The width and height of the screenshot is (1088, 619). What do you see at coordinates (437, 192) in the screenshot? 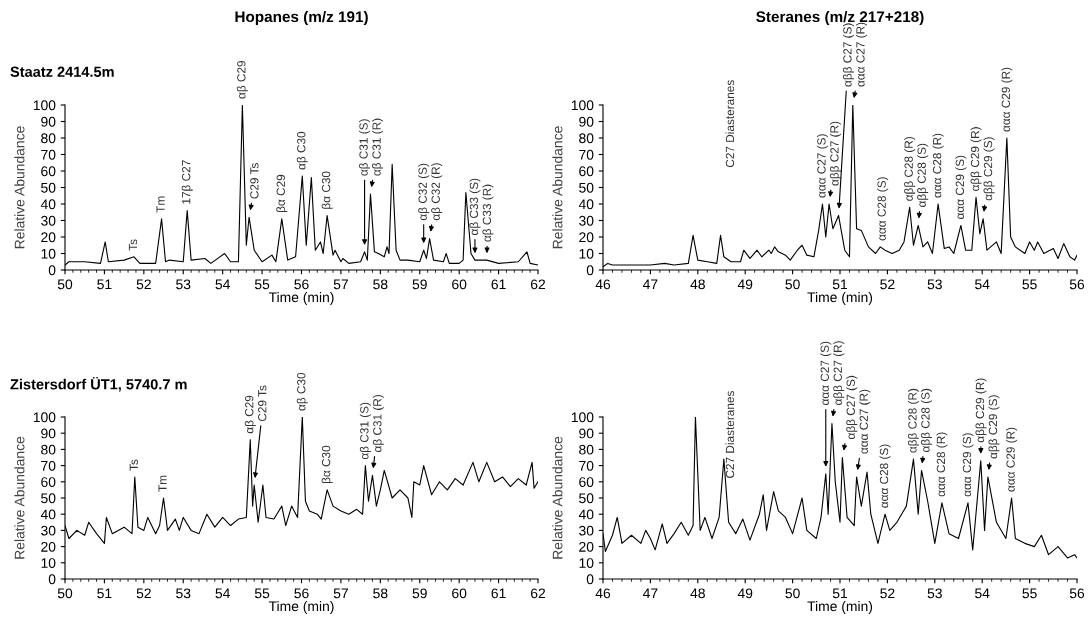
I see `annotation: αβ C32 (R)` at bounding box center [437, 192].